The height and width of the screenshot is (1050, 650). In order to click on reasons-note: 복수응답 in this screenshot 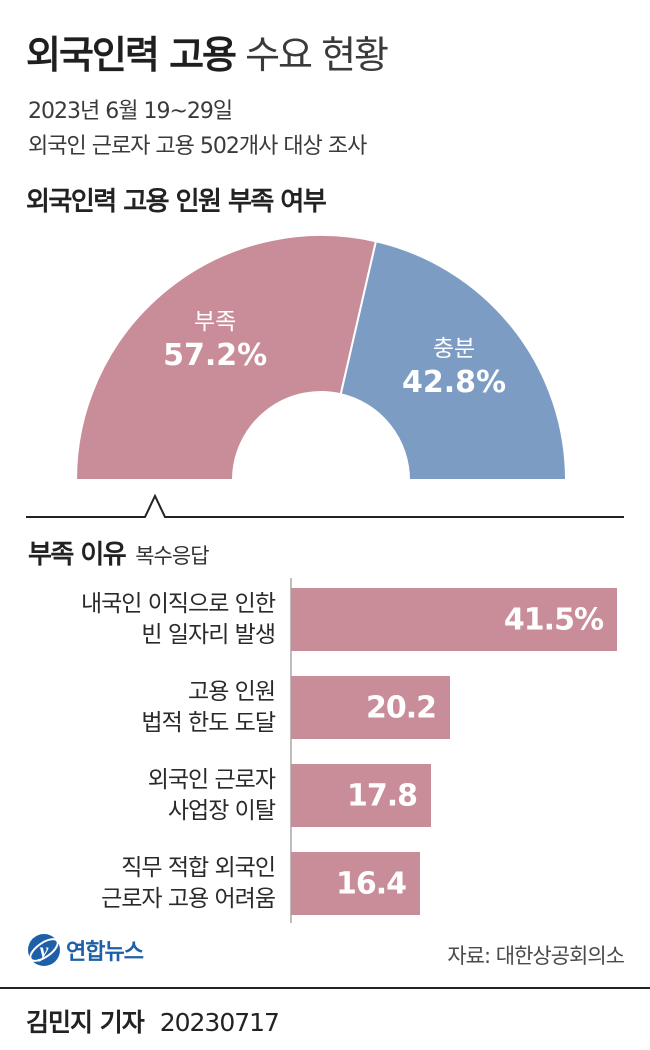, I will do `click(172, 556)`.